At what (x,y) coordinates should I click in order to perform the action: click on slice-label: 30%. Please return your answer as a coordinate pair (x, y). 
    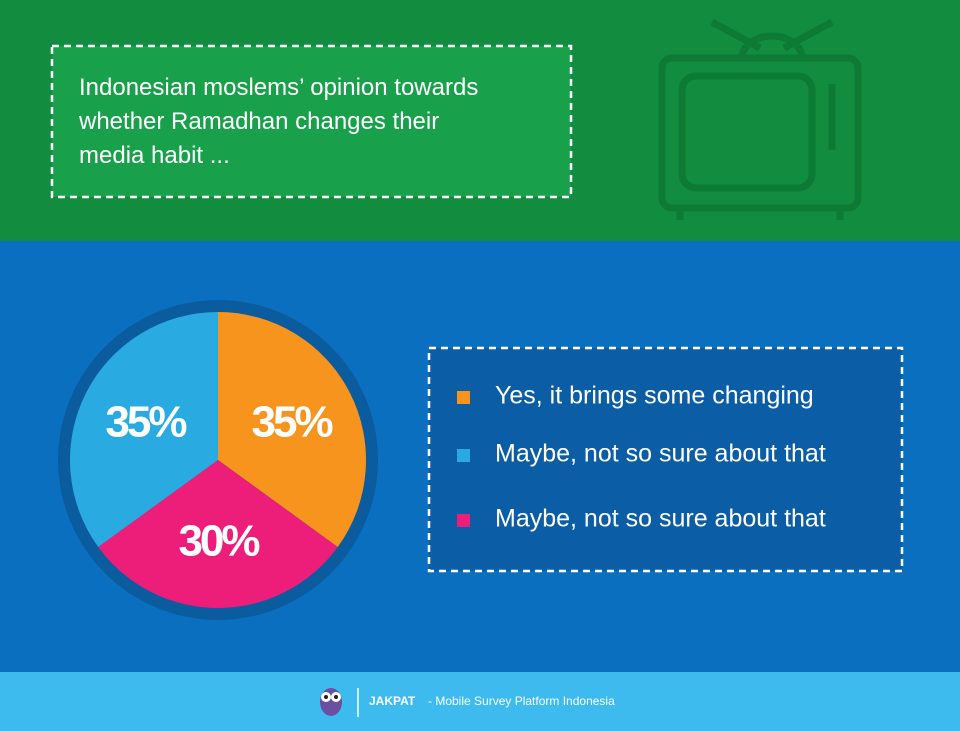
    Looking at the image, I should click on (218, 541).